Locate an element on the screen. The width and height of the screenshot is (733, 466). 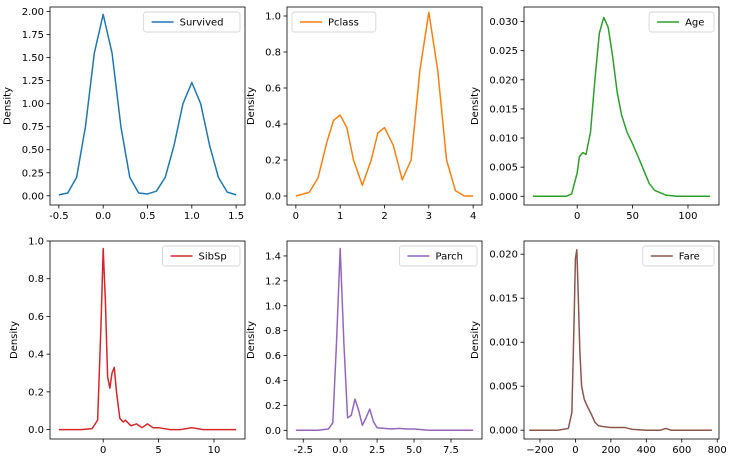
legend-label: Survived is located at coordinates (202, 23).